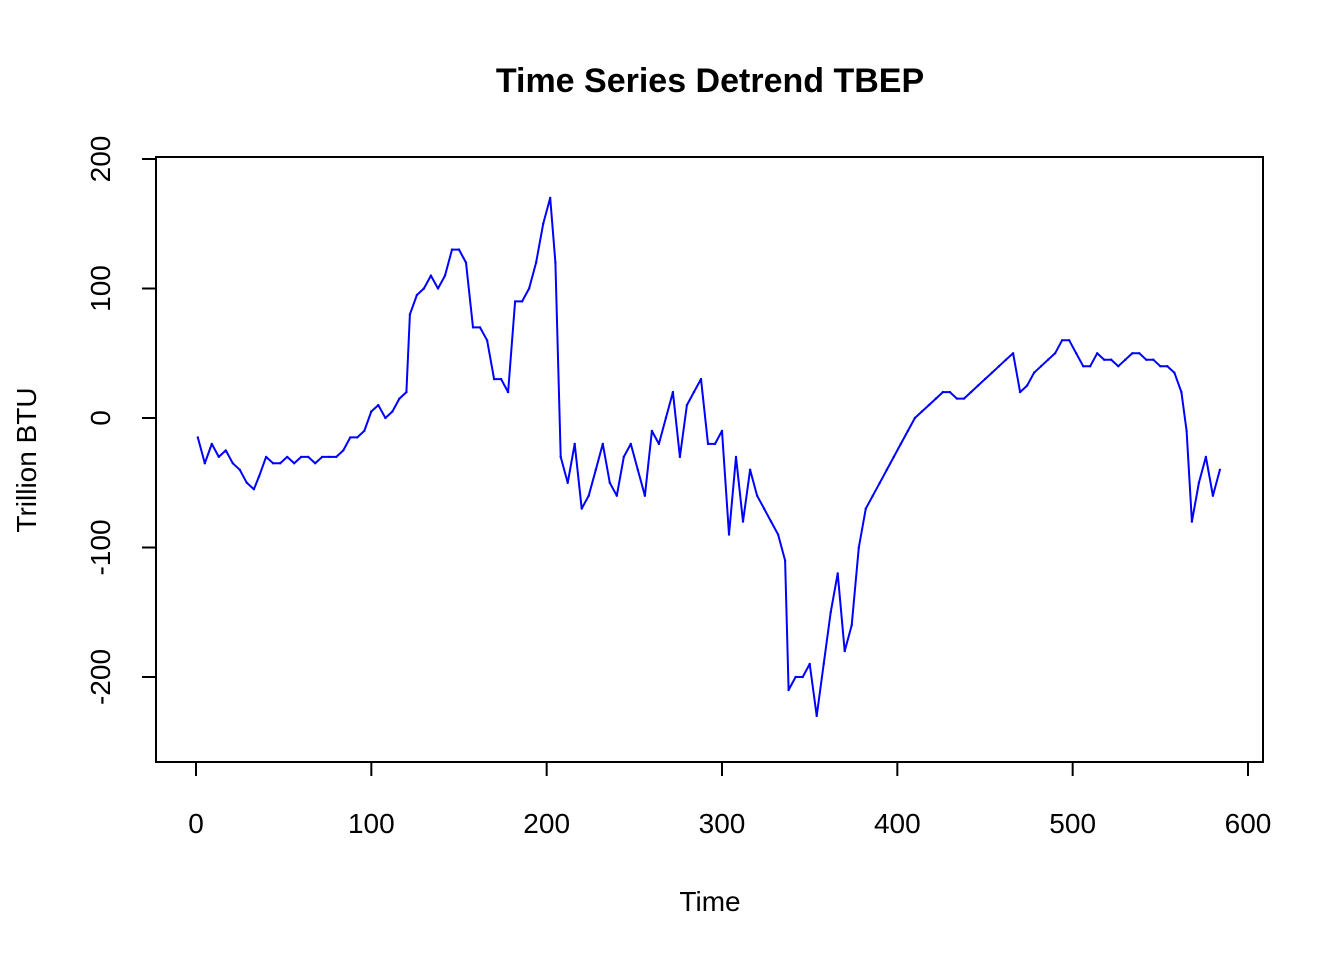 The image size is (1344, 960). What do you see at coordinates (100, 288) in the screenshot?
I see `y-tick-label: 100` at bounding box center [100, 288].